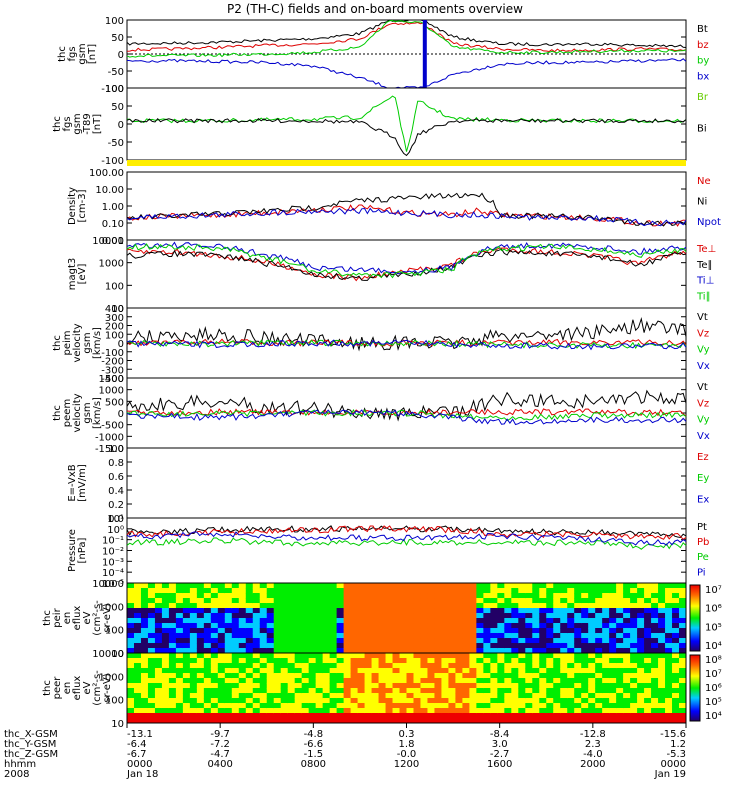 This screenshot has height=800, width=750. I want to click on y-axis-label: peer, so click(57, 688).